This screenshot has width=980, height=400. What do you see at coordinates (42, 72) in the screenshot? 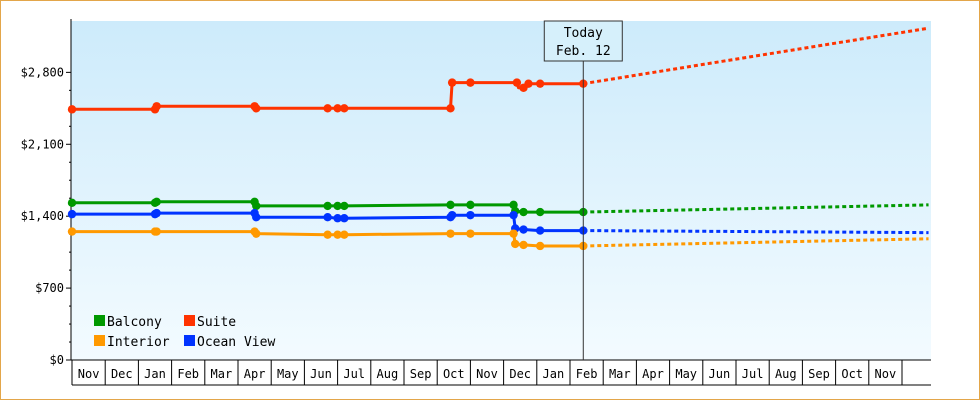
I see `y-tick-label: $2,800` at bounding box center [42, 72].